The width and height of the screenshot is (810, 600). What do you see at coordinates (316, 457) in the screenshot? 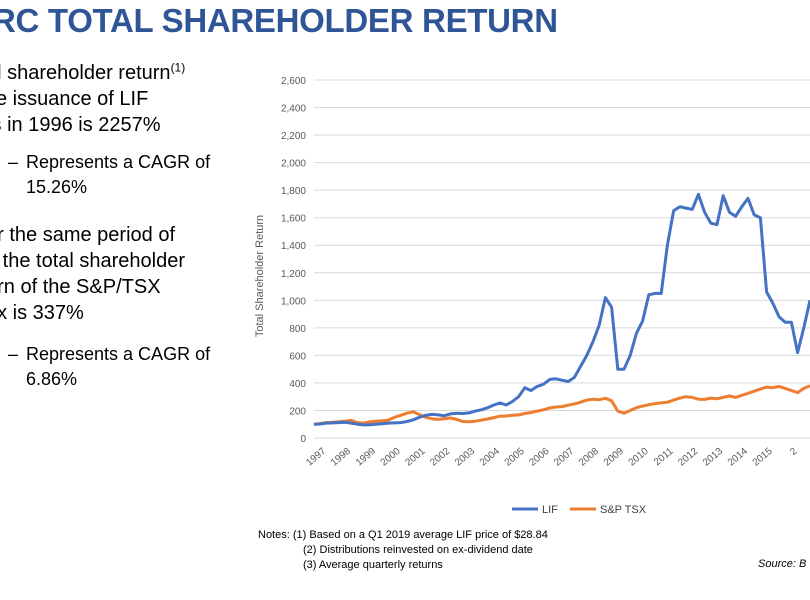
I see `x-tick-label: 1997` at bounding box center [316, 457].